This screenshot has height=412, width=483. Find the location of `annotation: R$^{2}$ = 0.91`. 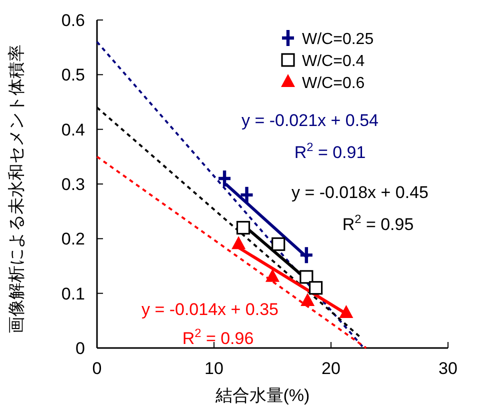

annotation: R$^{2}$ = 0.91 is located at coordinates (330, 151).